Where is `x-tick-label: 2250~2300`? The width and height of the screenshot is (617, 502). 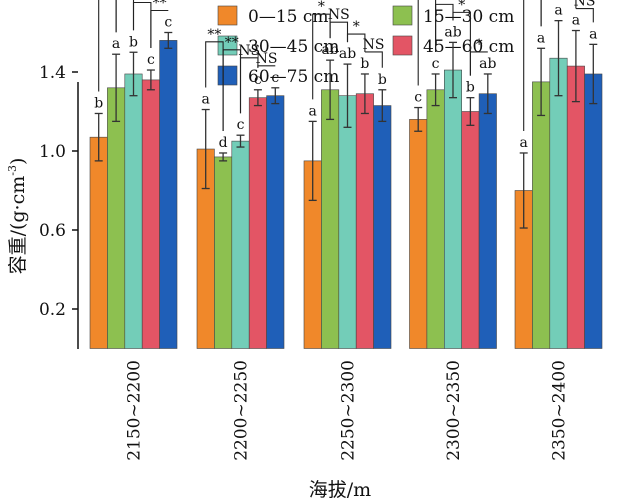 x-tick-label: 2250~2300 is located at coordinates (349, 410).